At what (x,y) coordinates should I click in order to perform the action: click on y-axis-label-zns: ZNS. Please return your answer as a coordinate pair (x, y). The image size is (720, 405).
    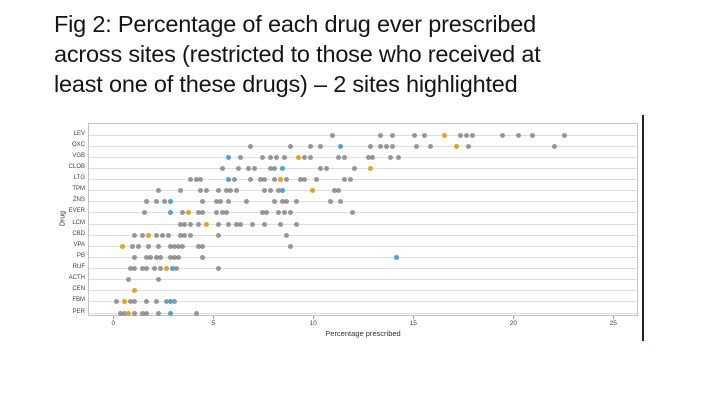
    Looking at the image, I should click on (79, 200).